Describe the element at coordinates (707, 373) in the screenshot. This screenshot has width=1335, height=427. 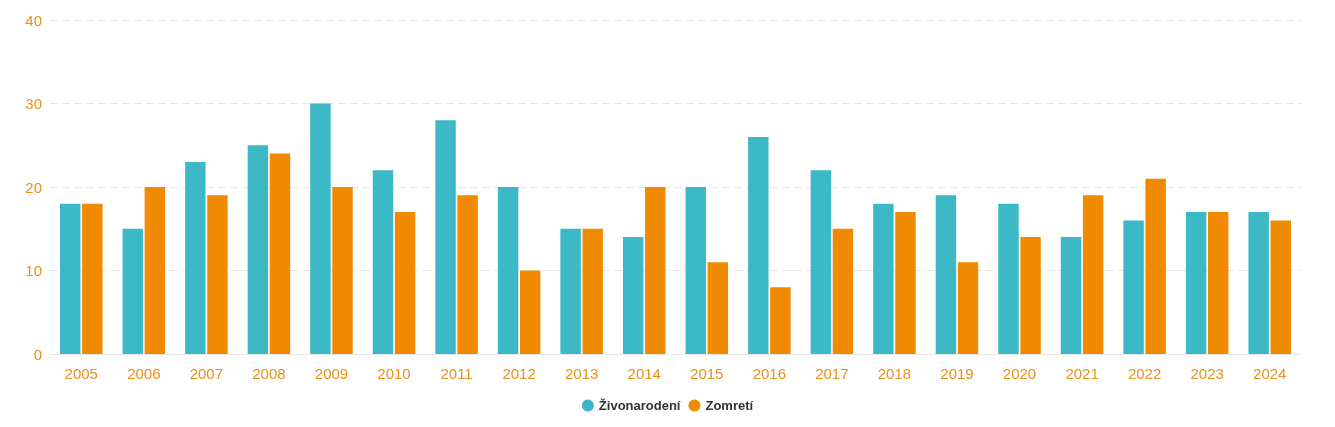
I see `x-tick-label: 2015` at that location.